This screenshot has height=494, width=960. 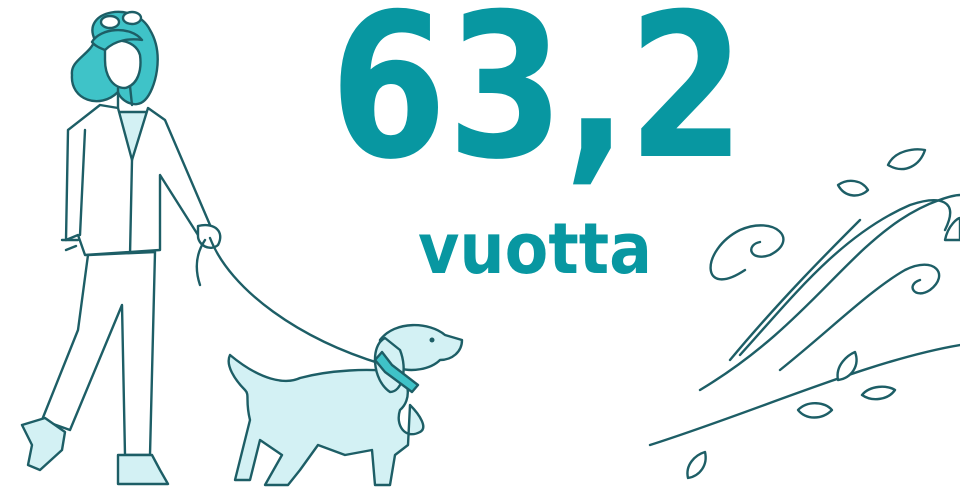 I want to click on leash, so click(x=297, y=301).